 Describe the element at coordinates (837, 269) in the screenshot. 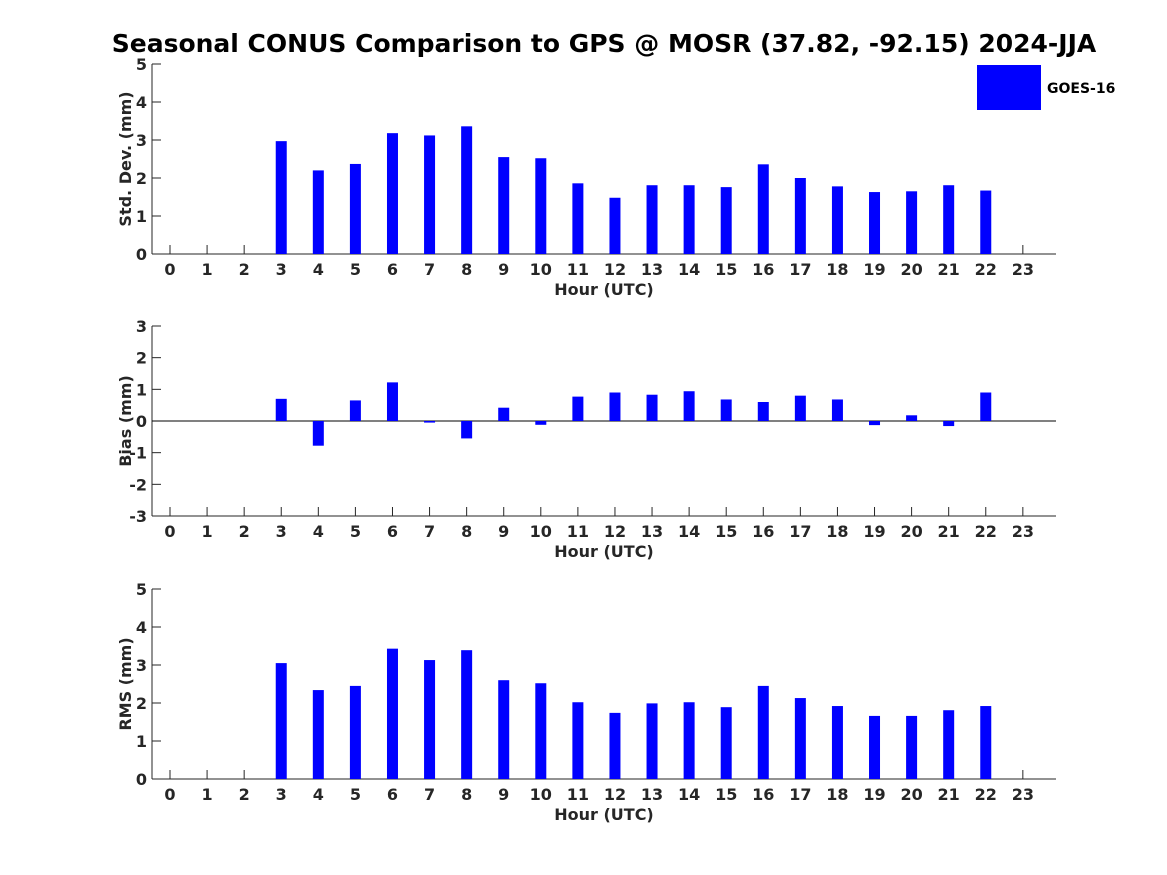

I see `x-tick-label: 18` at that location.